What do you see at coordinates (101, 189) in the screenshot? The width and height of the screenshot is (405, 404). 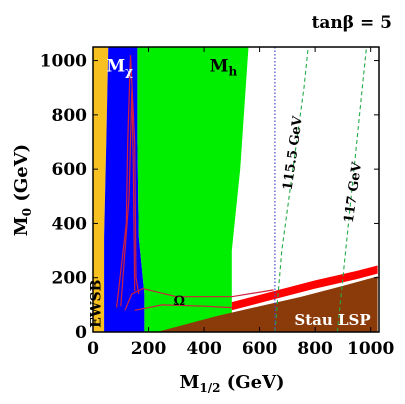 I see `region-ewsb` at bounding box center [101, 189].